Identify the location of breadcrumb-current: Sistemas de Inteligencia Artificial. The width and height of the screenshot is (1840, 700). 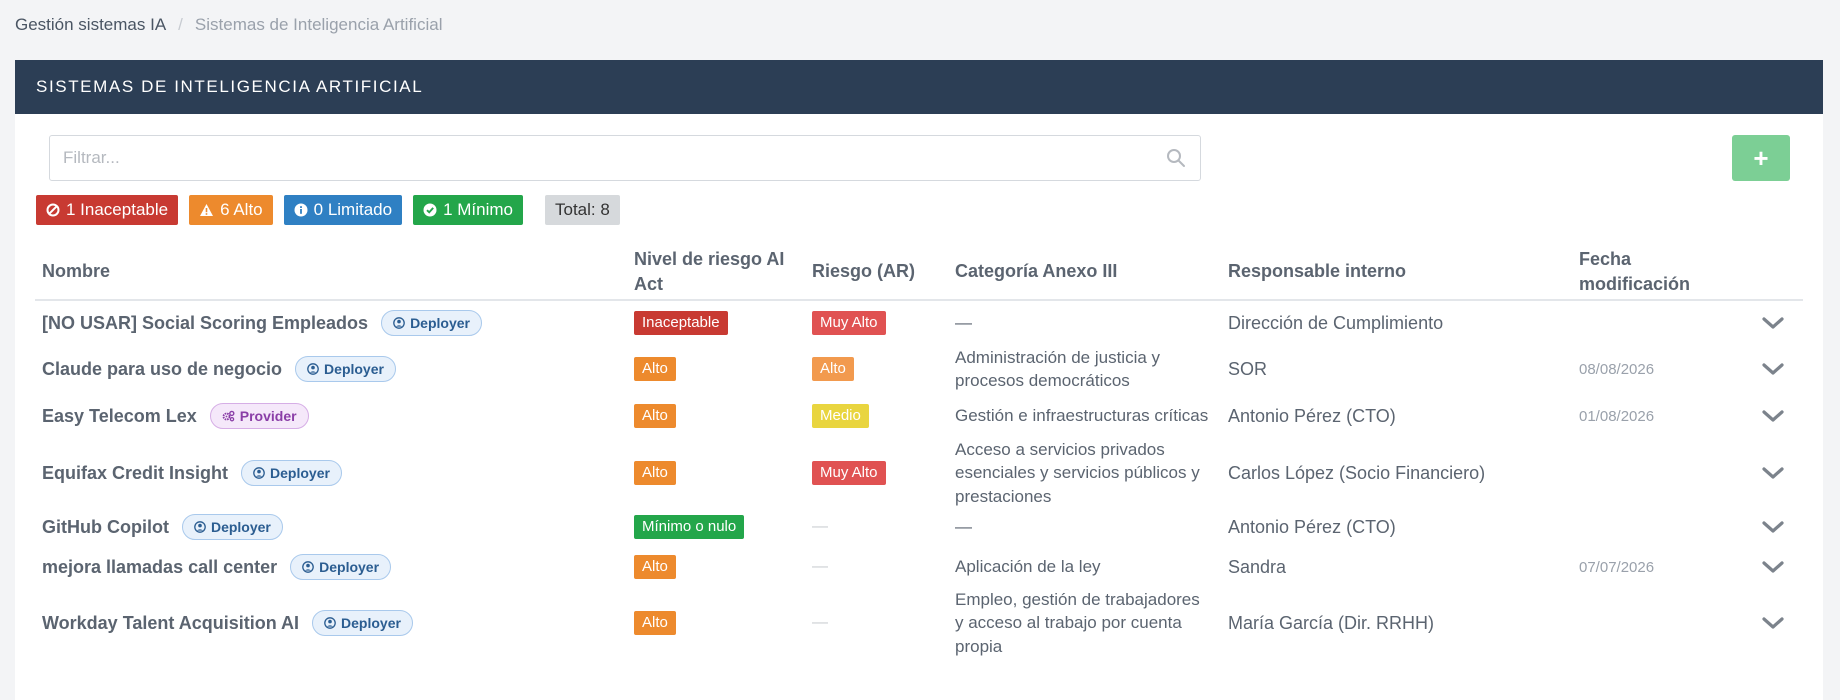
(318, 24).